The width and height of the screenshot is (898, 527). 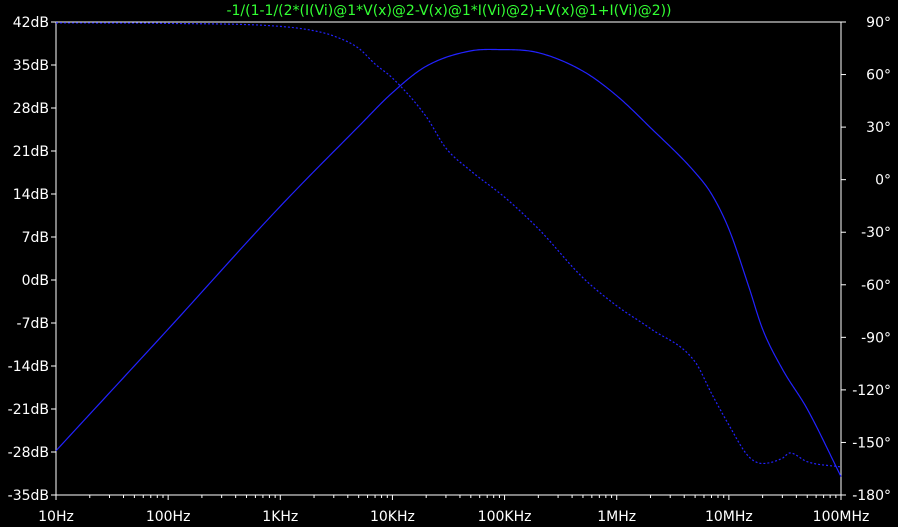 What do you see at coordinates (28, 453) in the screenshot?
I see `y-left-tick-label: -28dB` at bounding box center [28, 453].